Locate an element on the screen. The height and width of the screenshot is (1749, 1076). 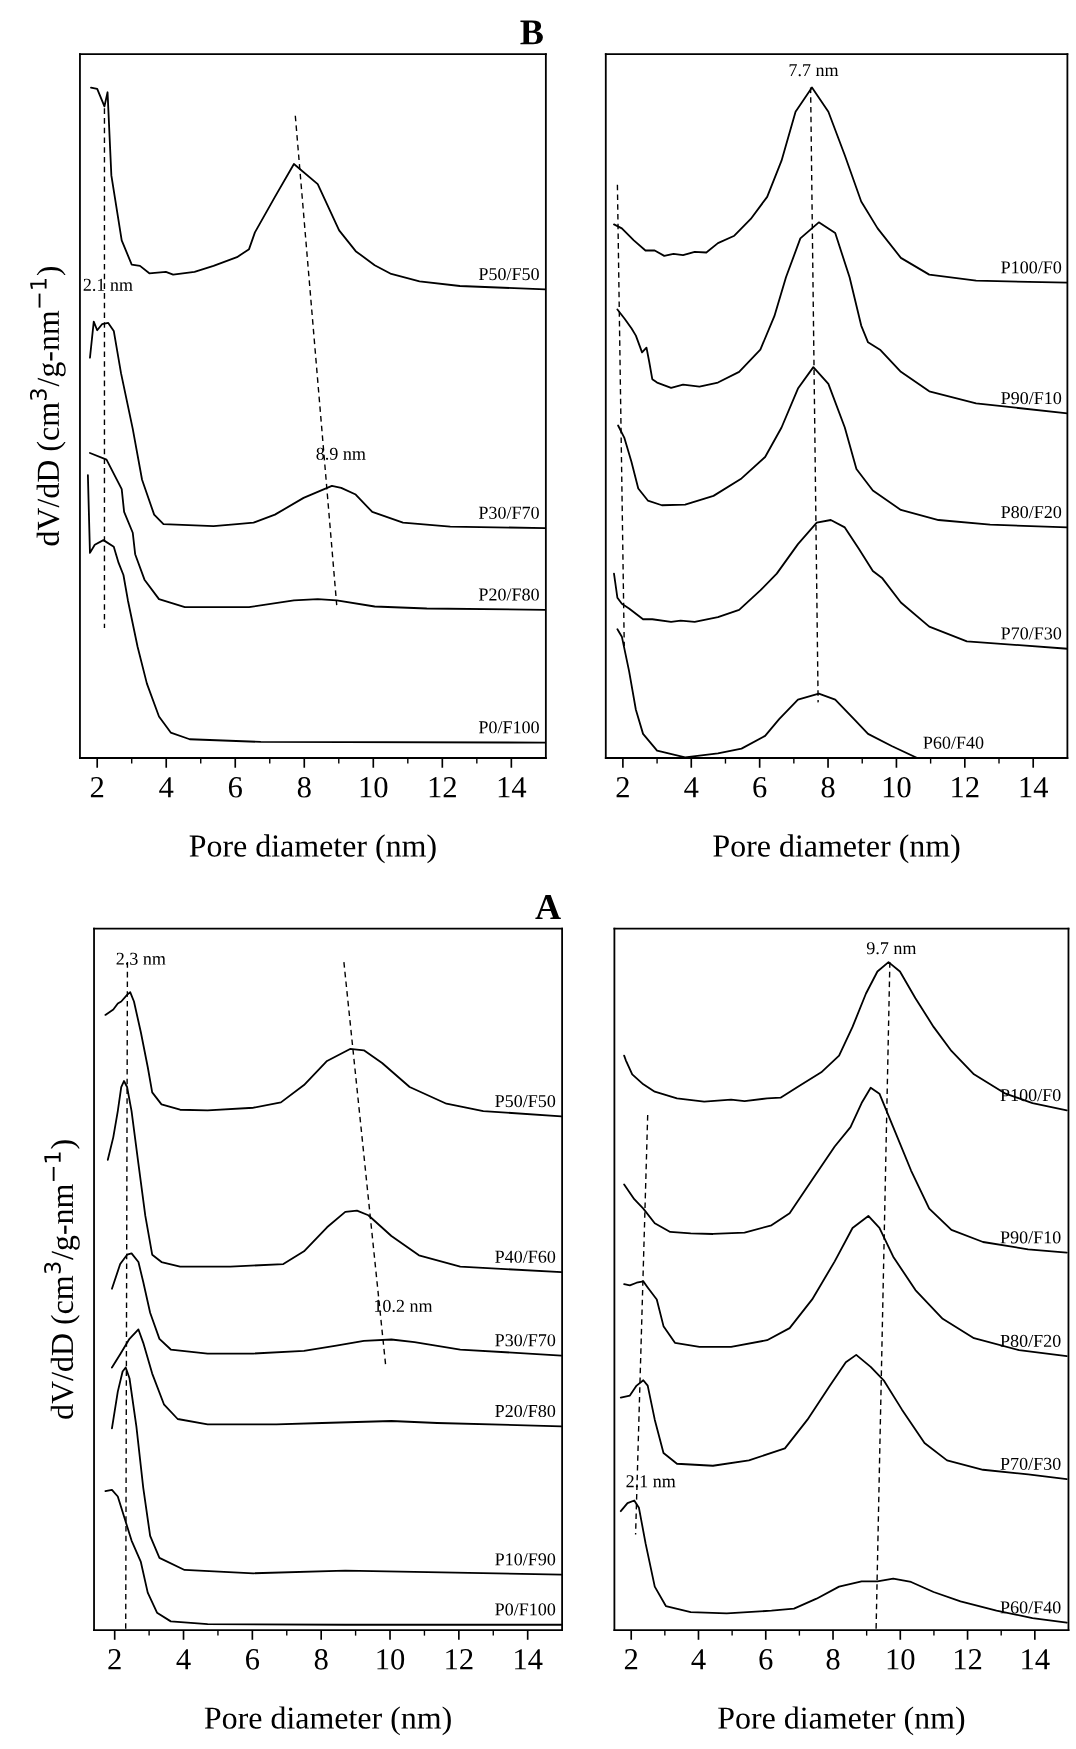
chart-title: A is located at coordinates (548, 907).